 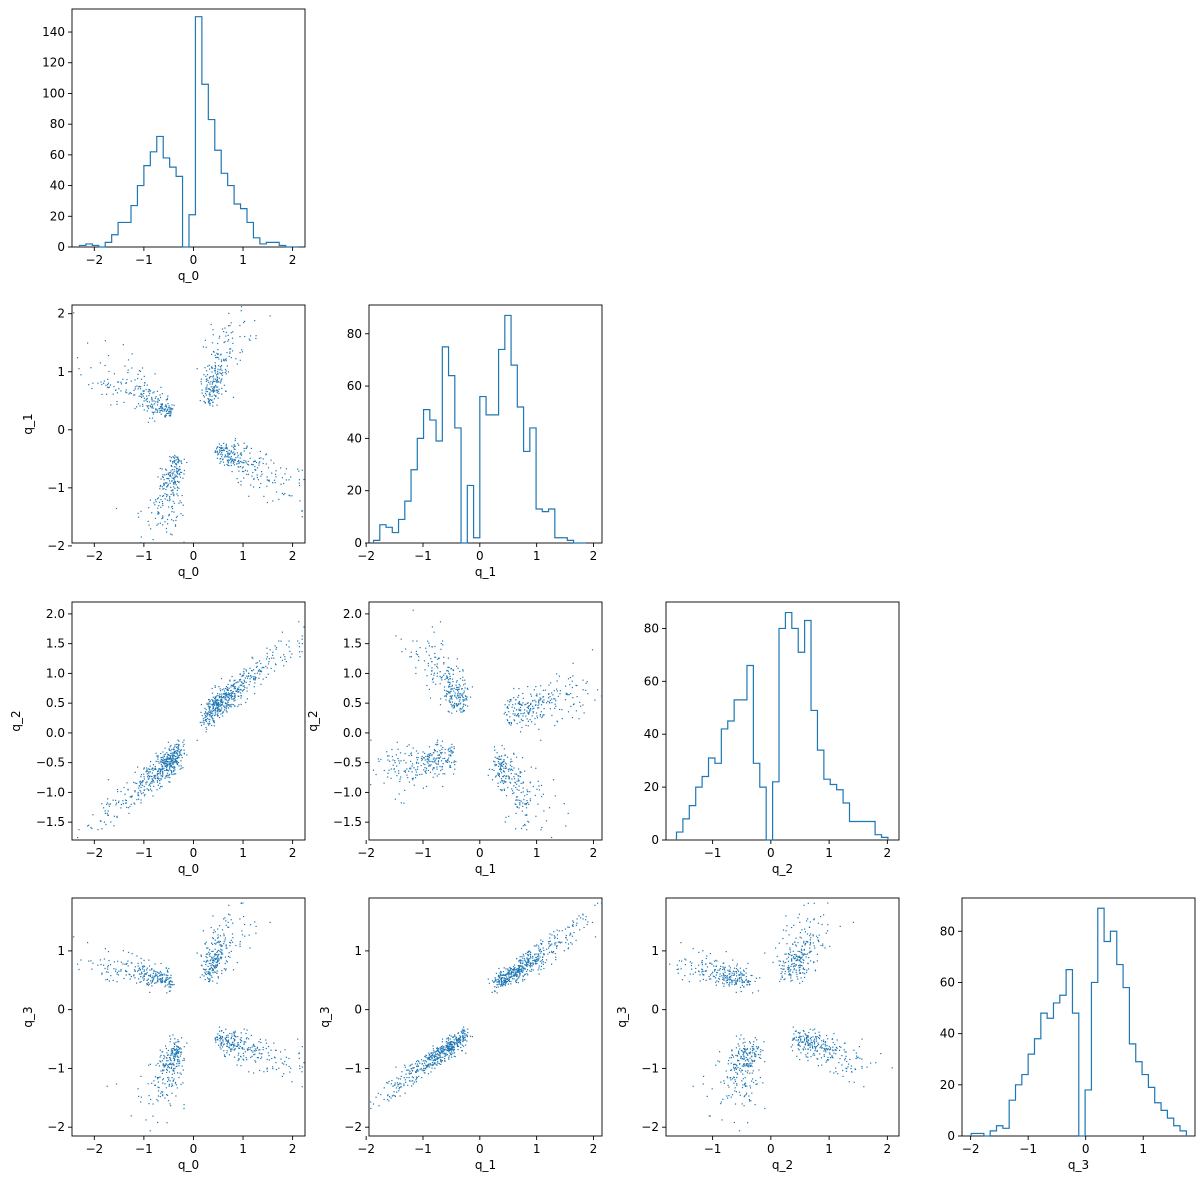 I want to click on hist-q_0-xtick-label: −2, so click(x=94, y=260).